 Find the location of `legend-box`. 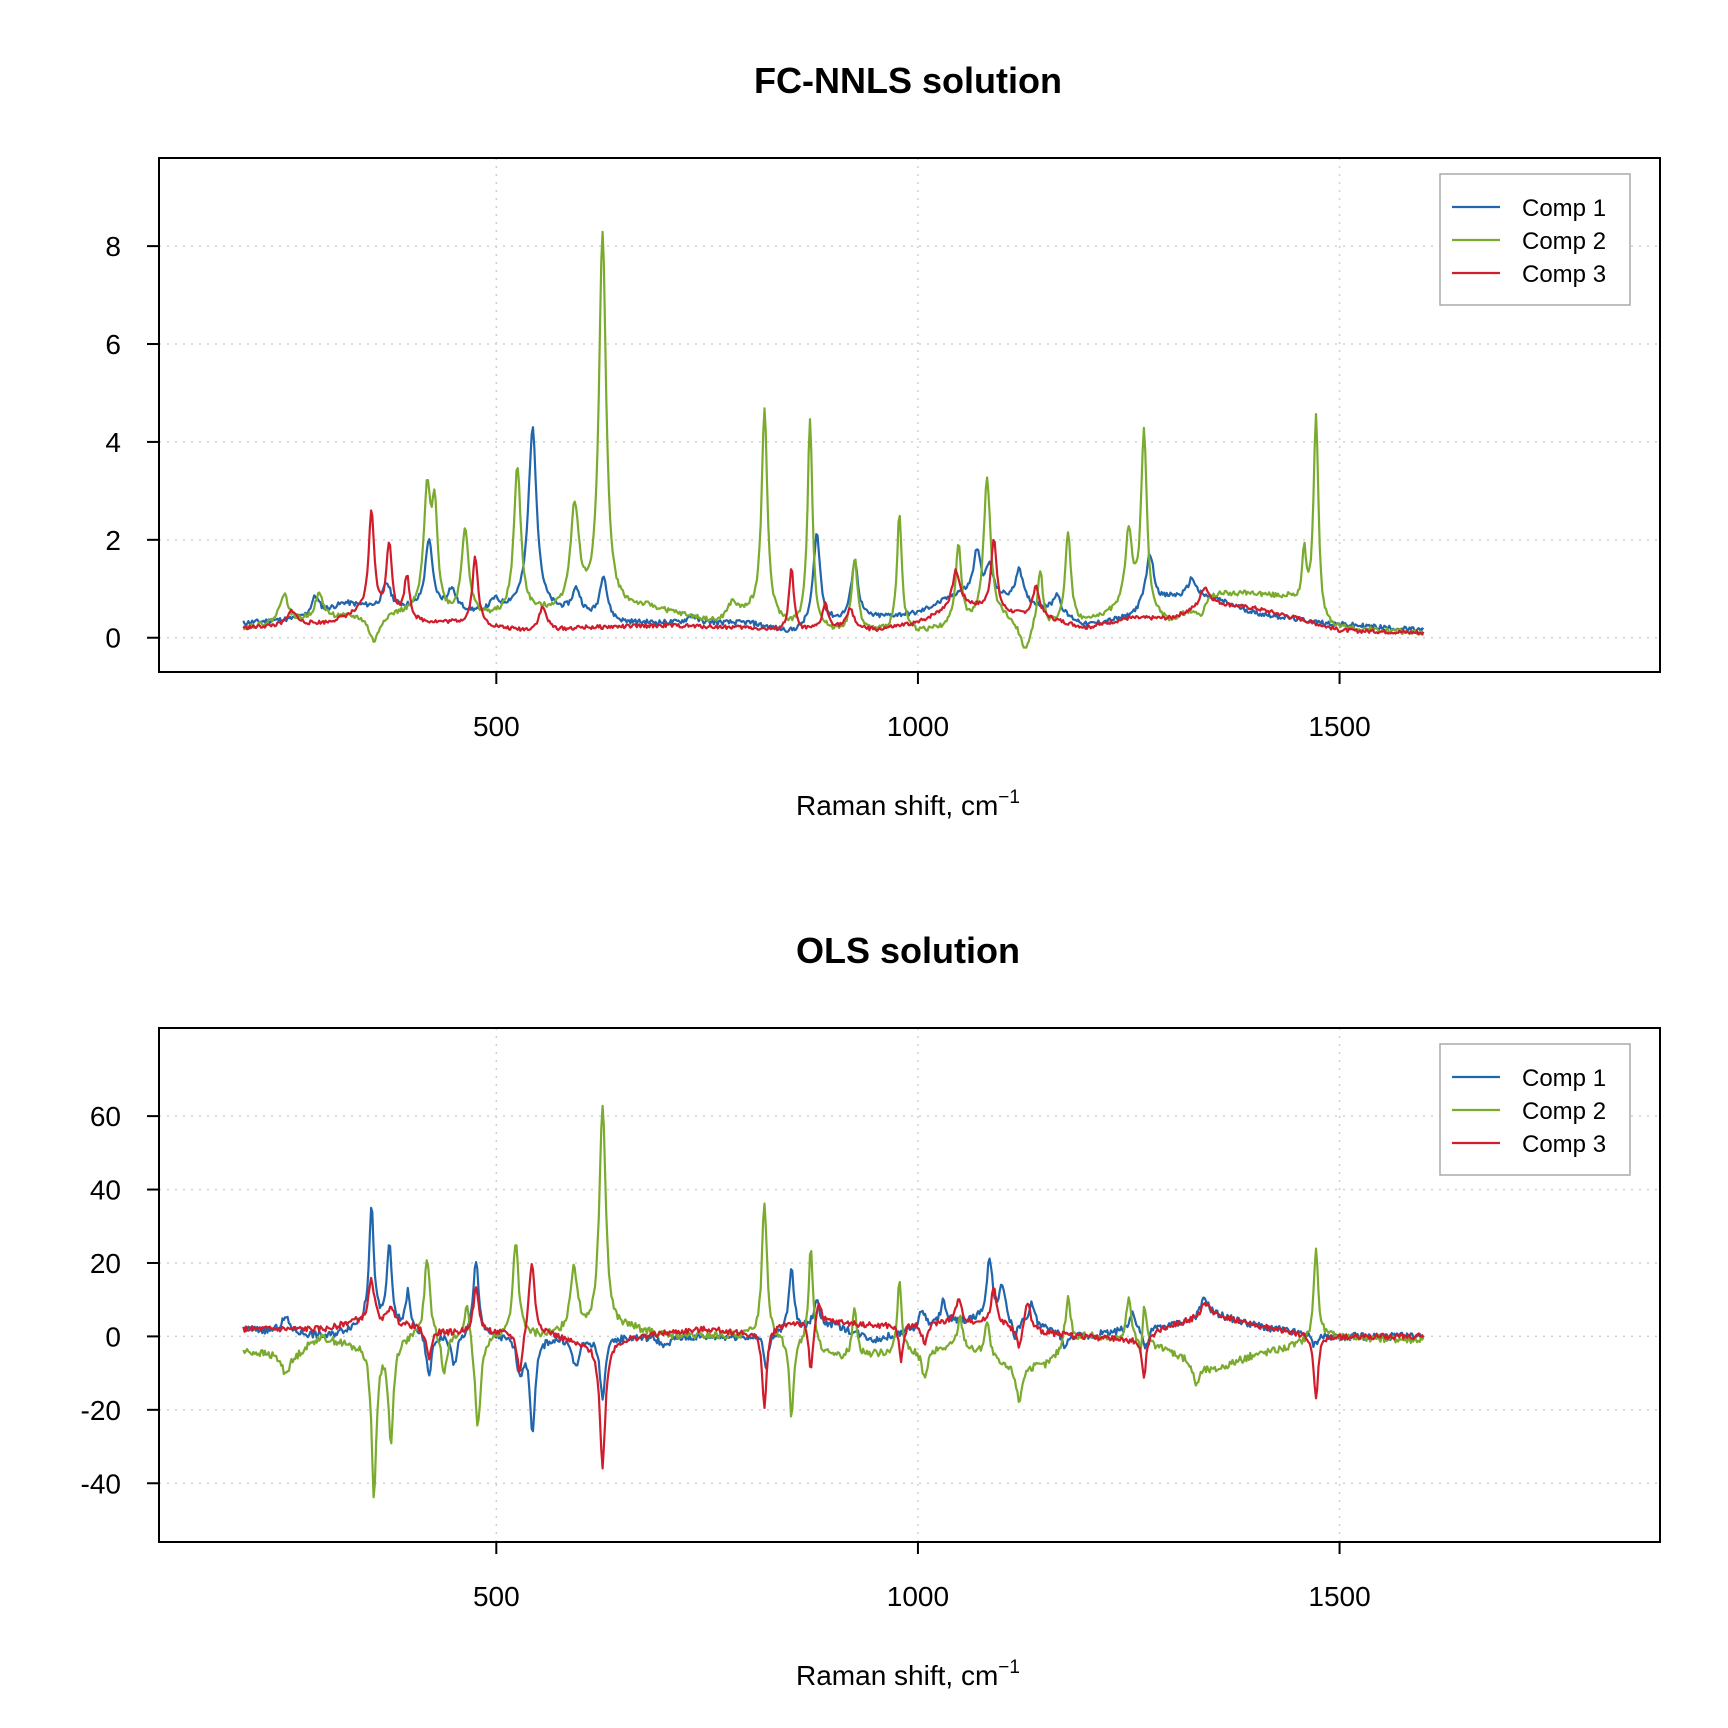

legend-box is located at coordinates (1535, 239).